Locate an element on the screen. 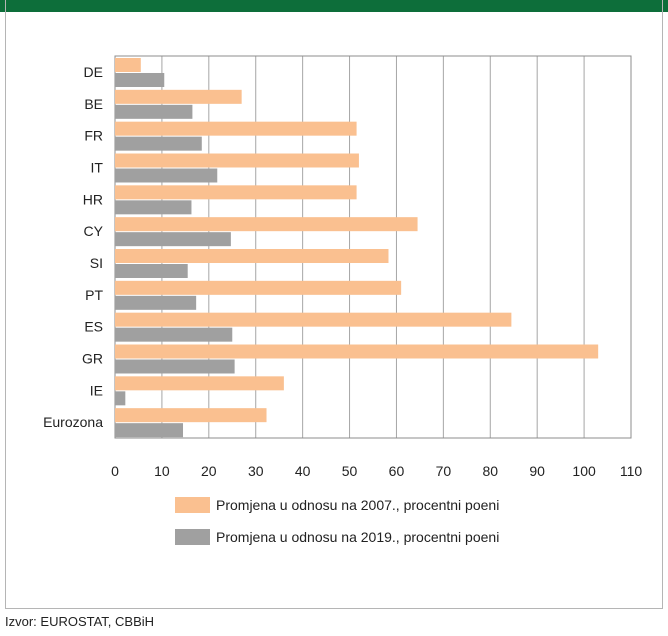 This screenshot has height=636, width=668. x-tick-label: 110 is located at coordinates (631, 471).